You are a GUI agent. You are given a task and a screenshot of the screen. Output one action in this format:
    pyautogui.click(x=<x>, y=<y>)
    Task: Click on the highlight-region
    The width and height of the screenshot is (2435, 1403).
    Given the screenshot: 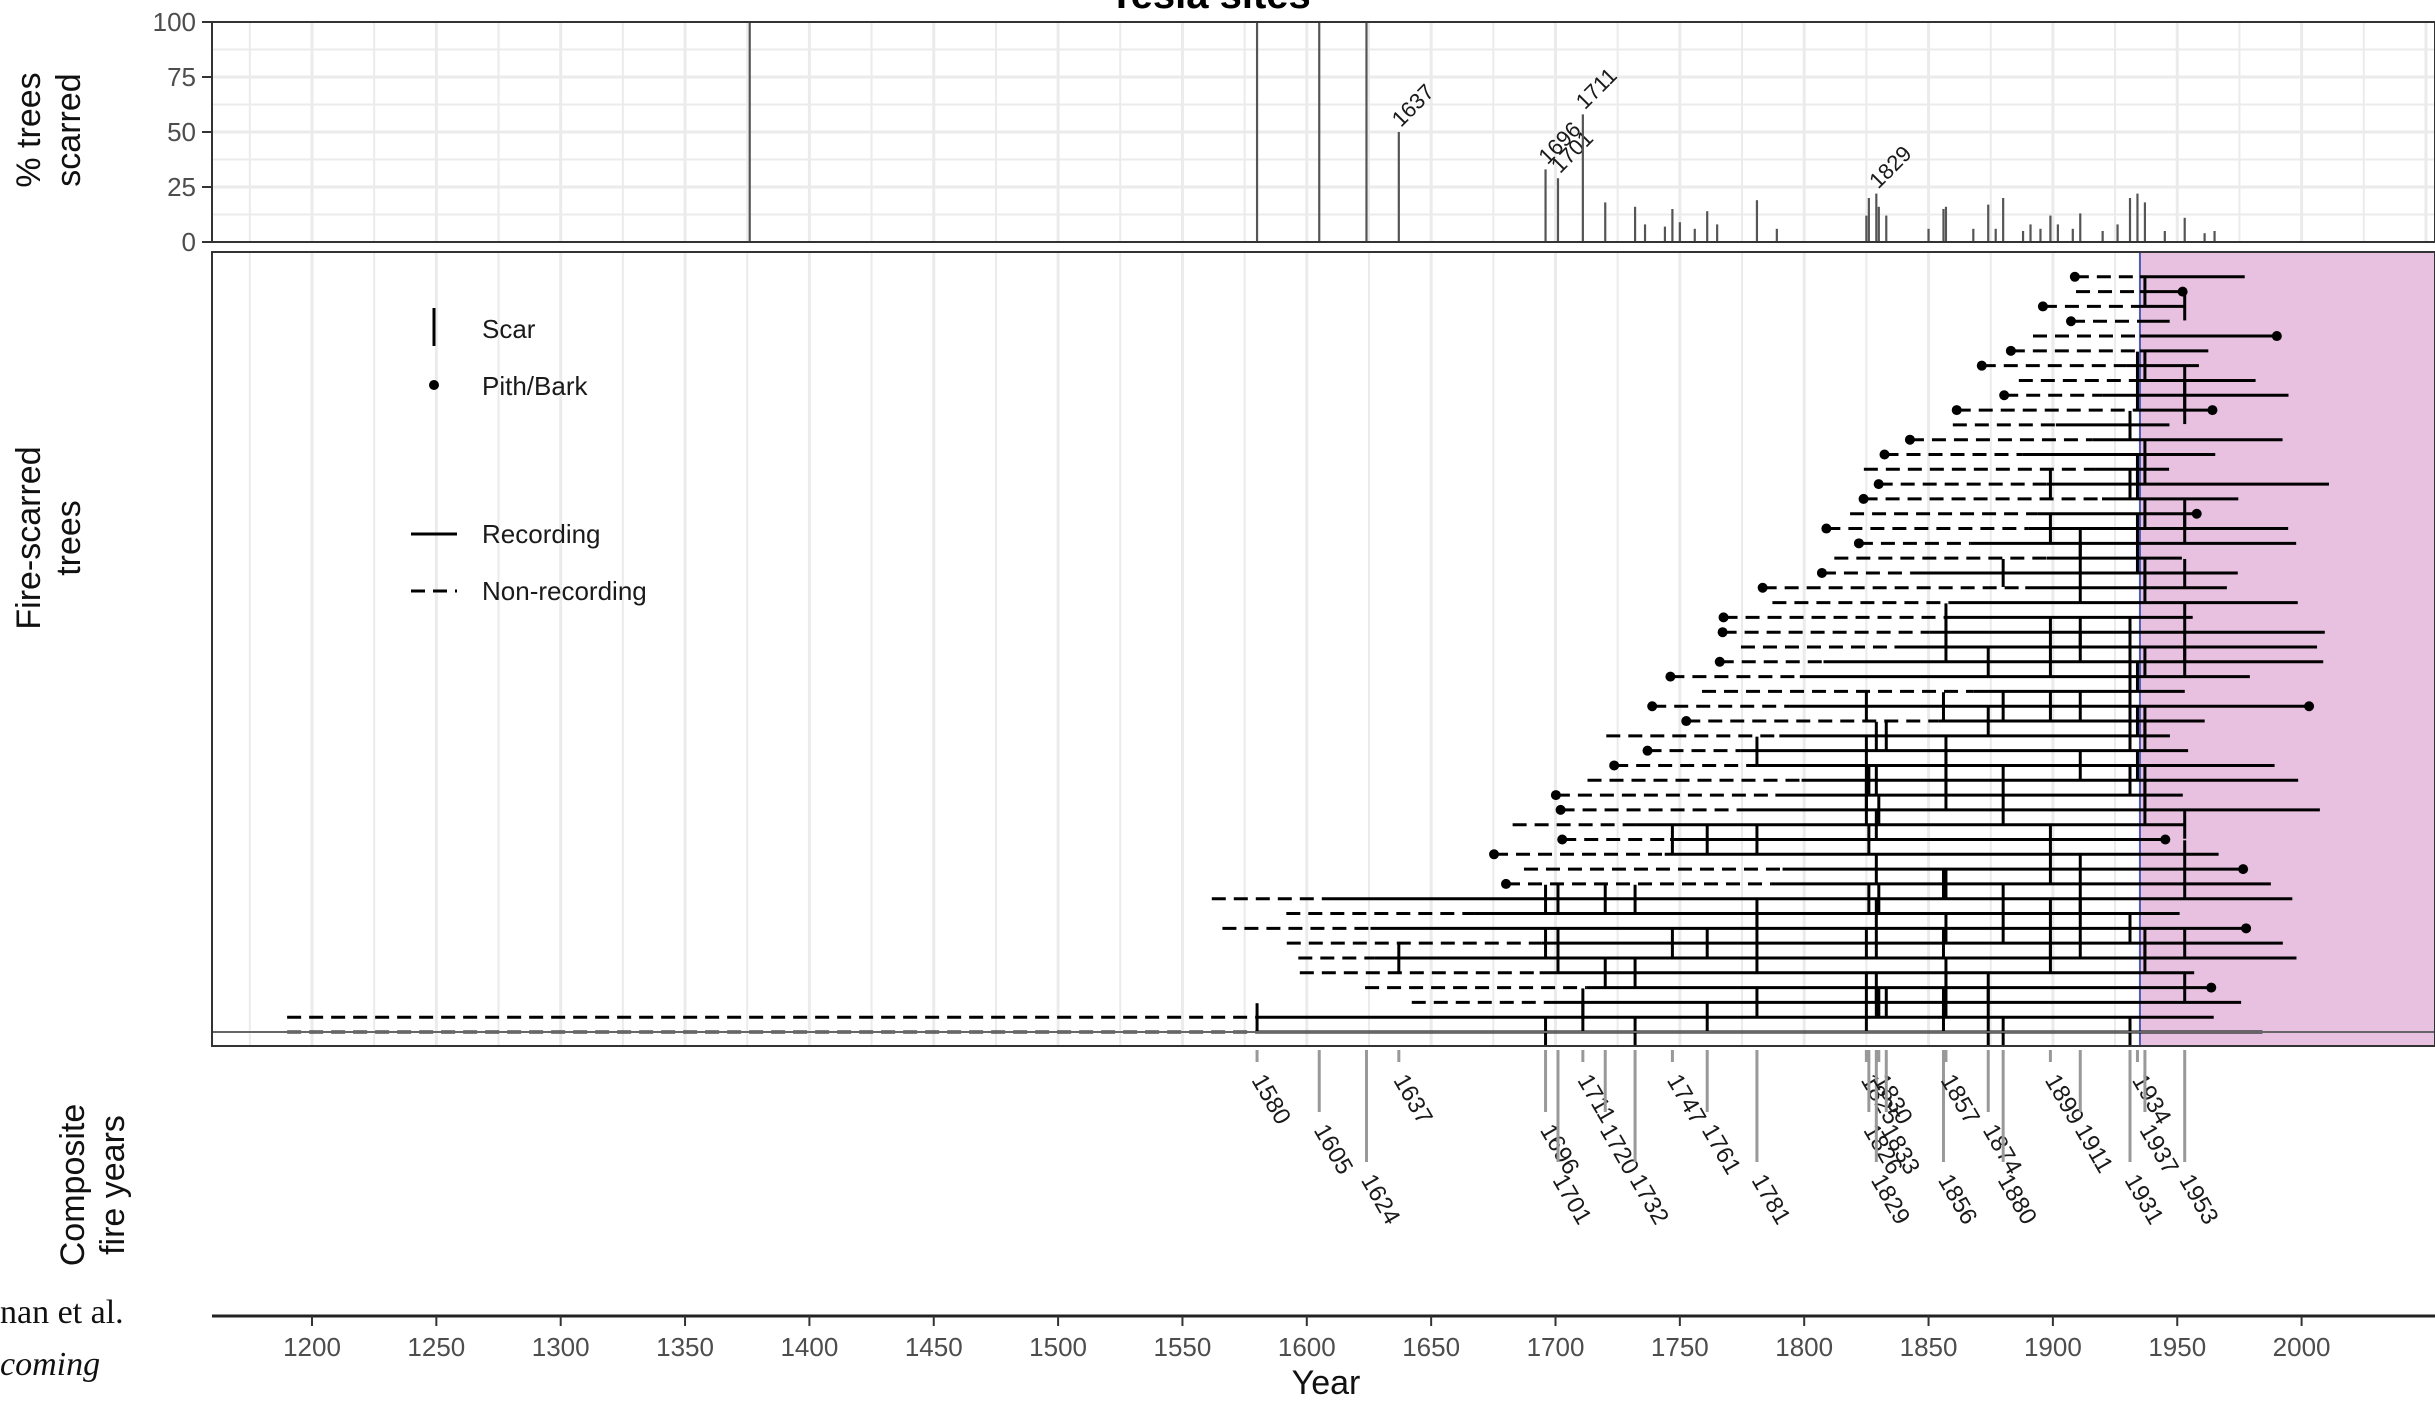 What is the action you would take?
    pyautogui.click(x=2286, y=649)
    